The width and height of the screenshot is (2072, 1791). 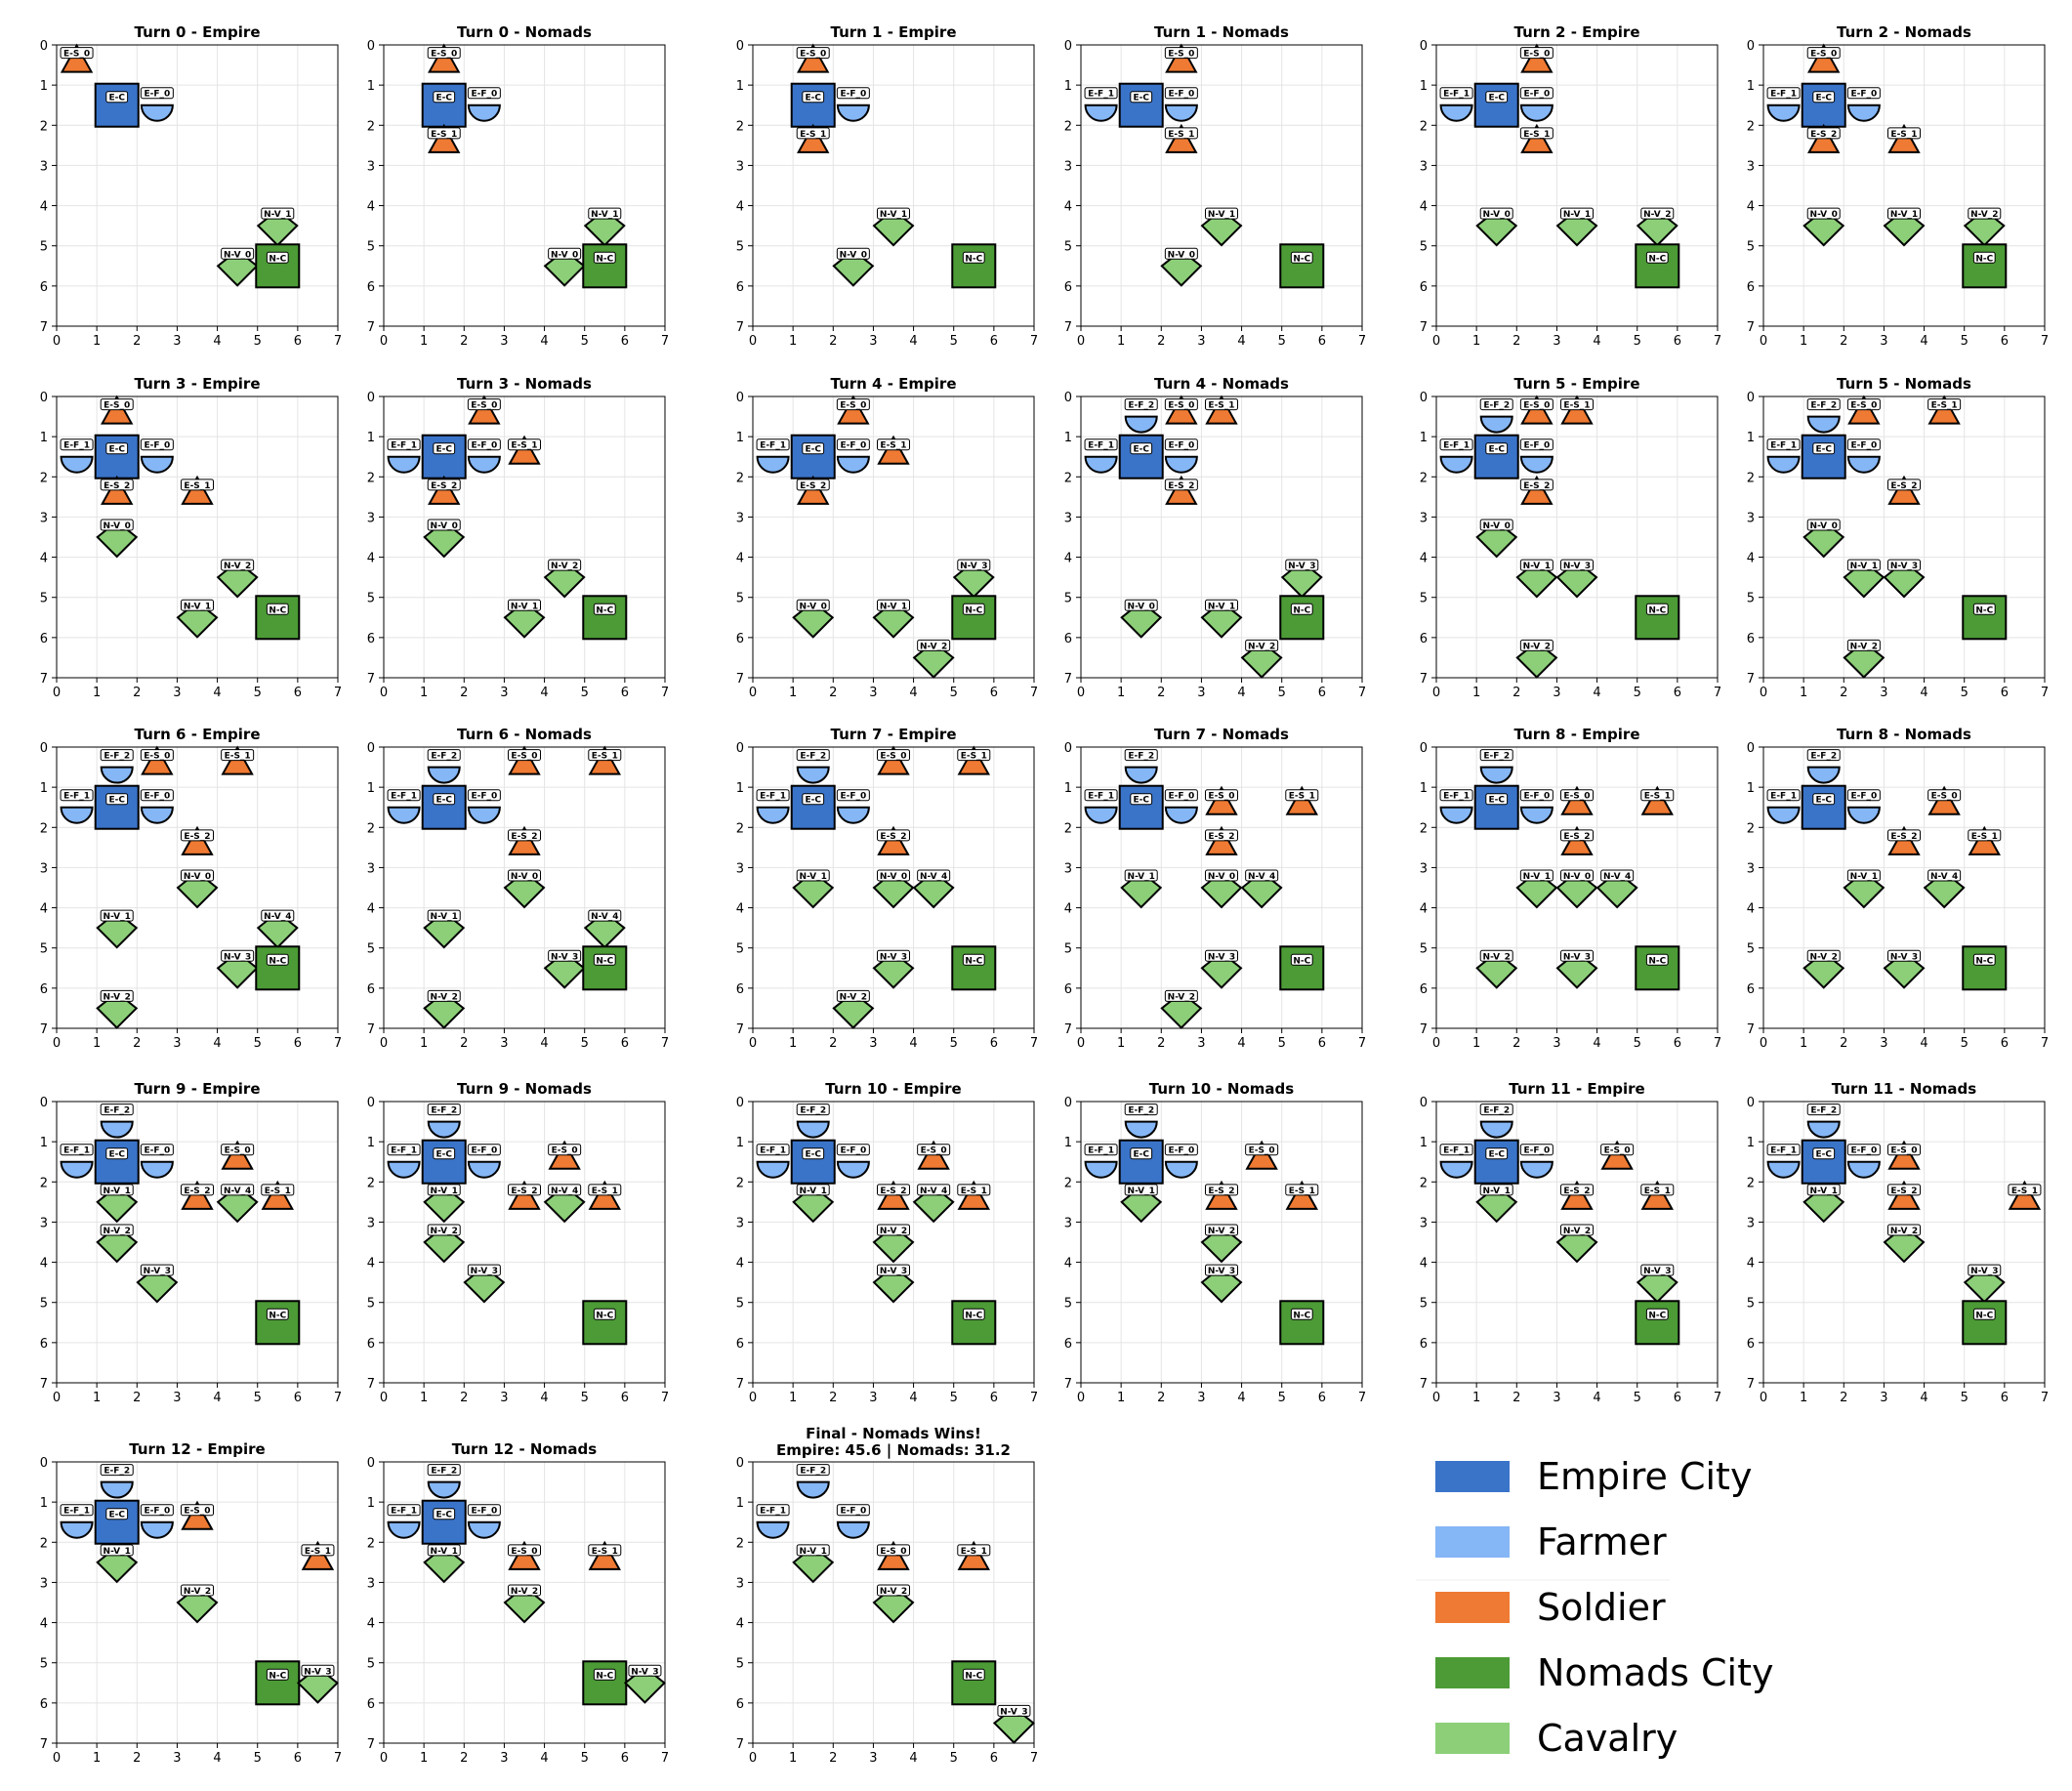 I want to click on plot-title: Turn 12 - Empire, so click(x=197, y=1449).